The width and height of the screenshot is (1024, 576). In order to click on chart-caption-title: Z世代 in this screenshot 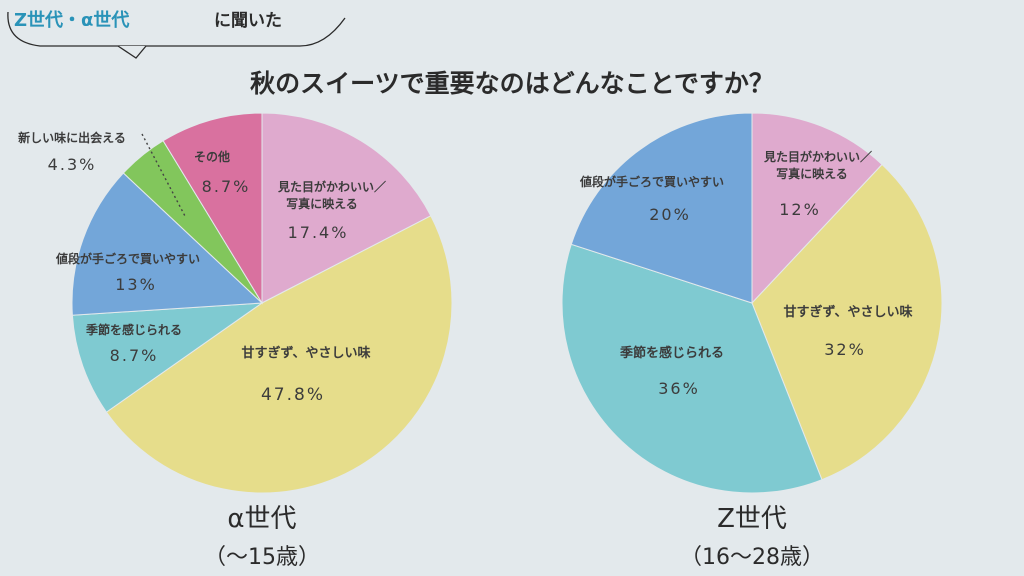, I will do `click(752, 519)`.